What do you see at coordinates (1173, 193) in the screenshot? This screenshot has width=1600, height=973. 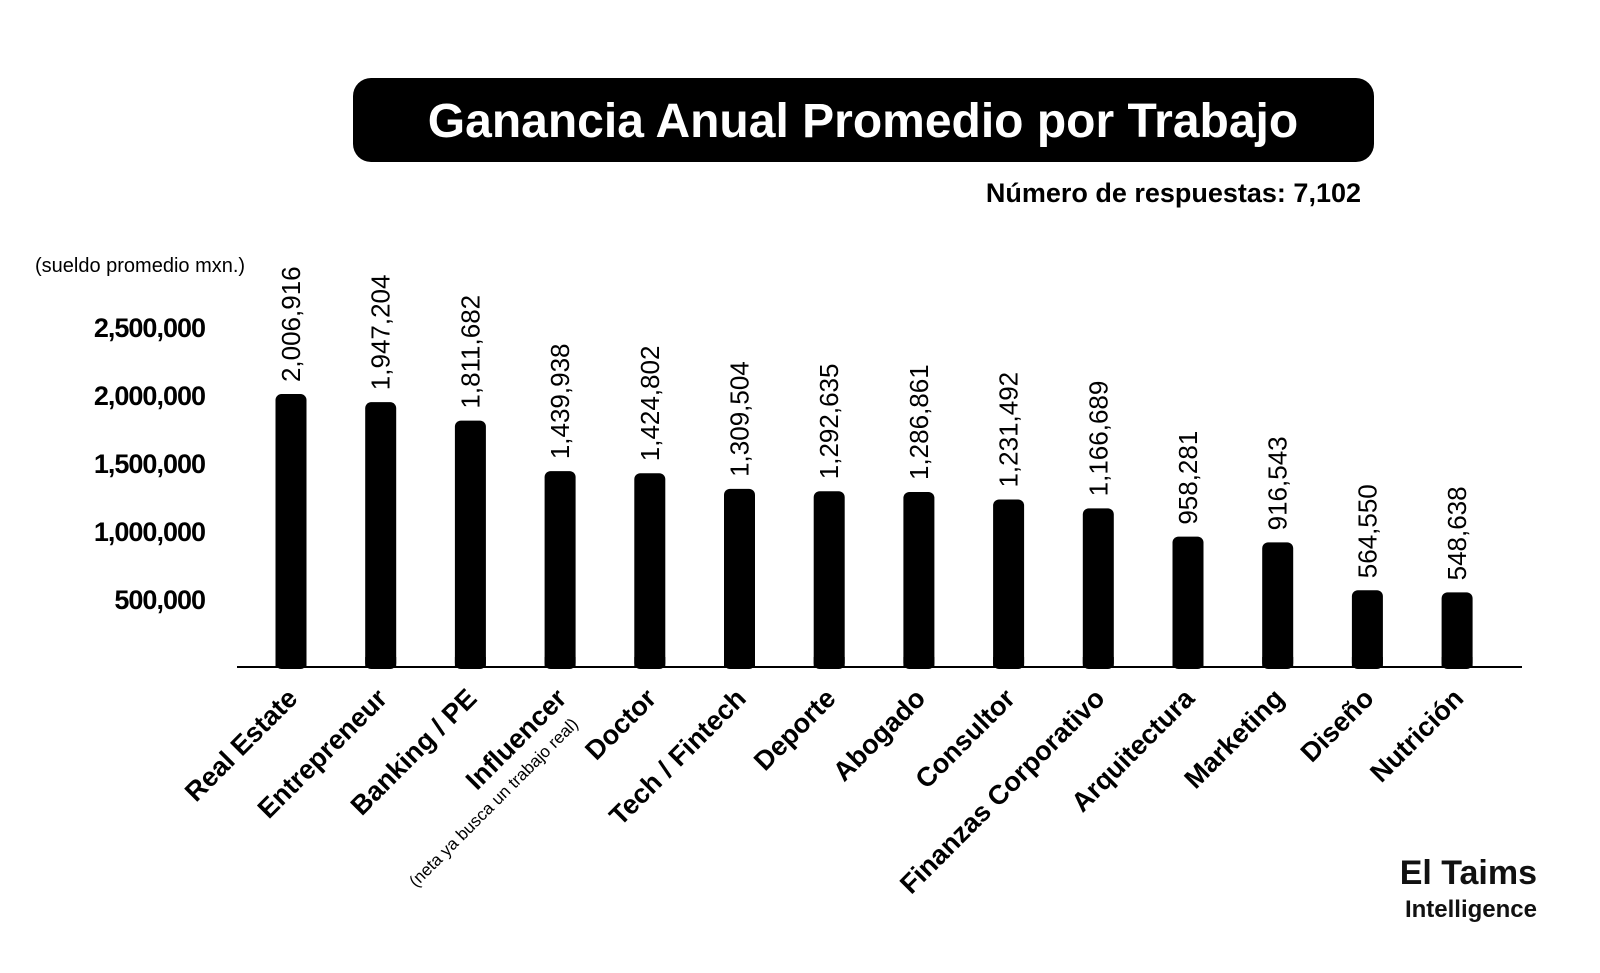 I see `chart-subtitle: Número de respuestas: 7,102` at bounding box center [1173, 193].